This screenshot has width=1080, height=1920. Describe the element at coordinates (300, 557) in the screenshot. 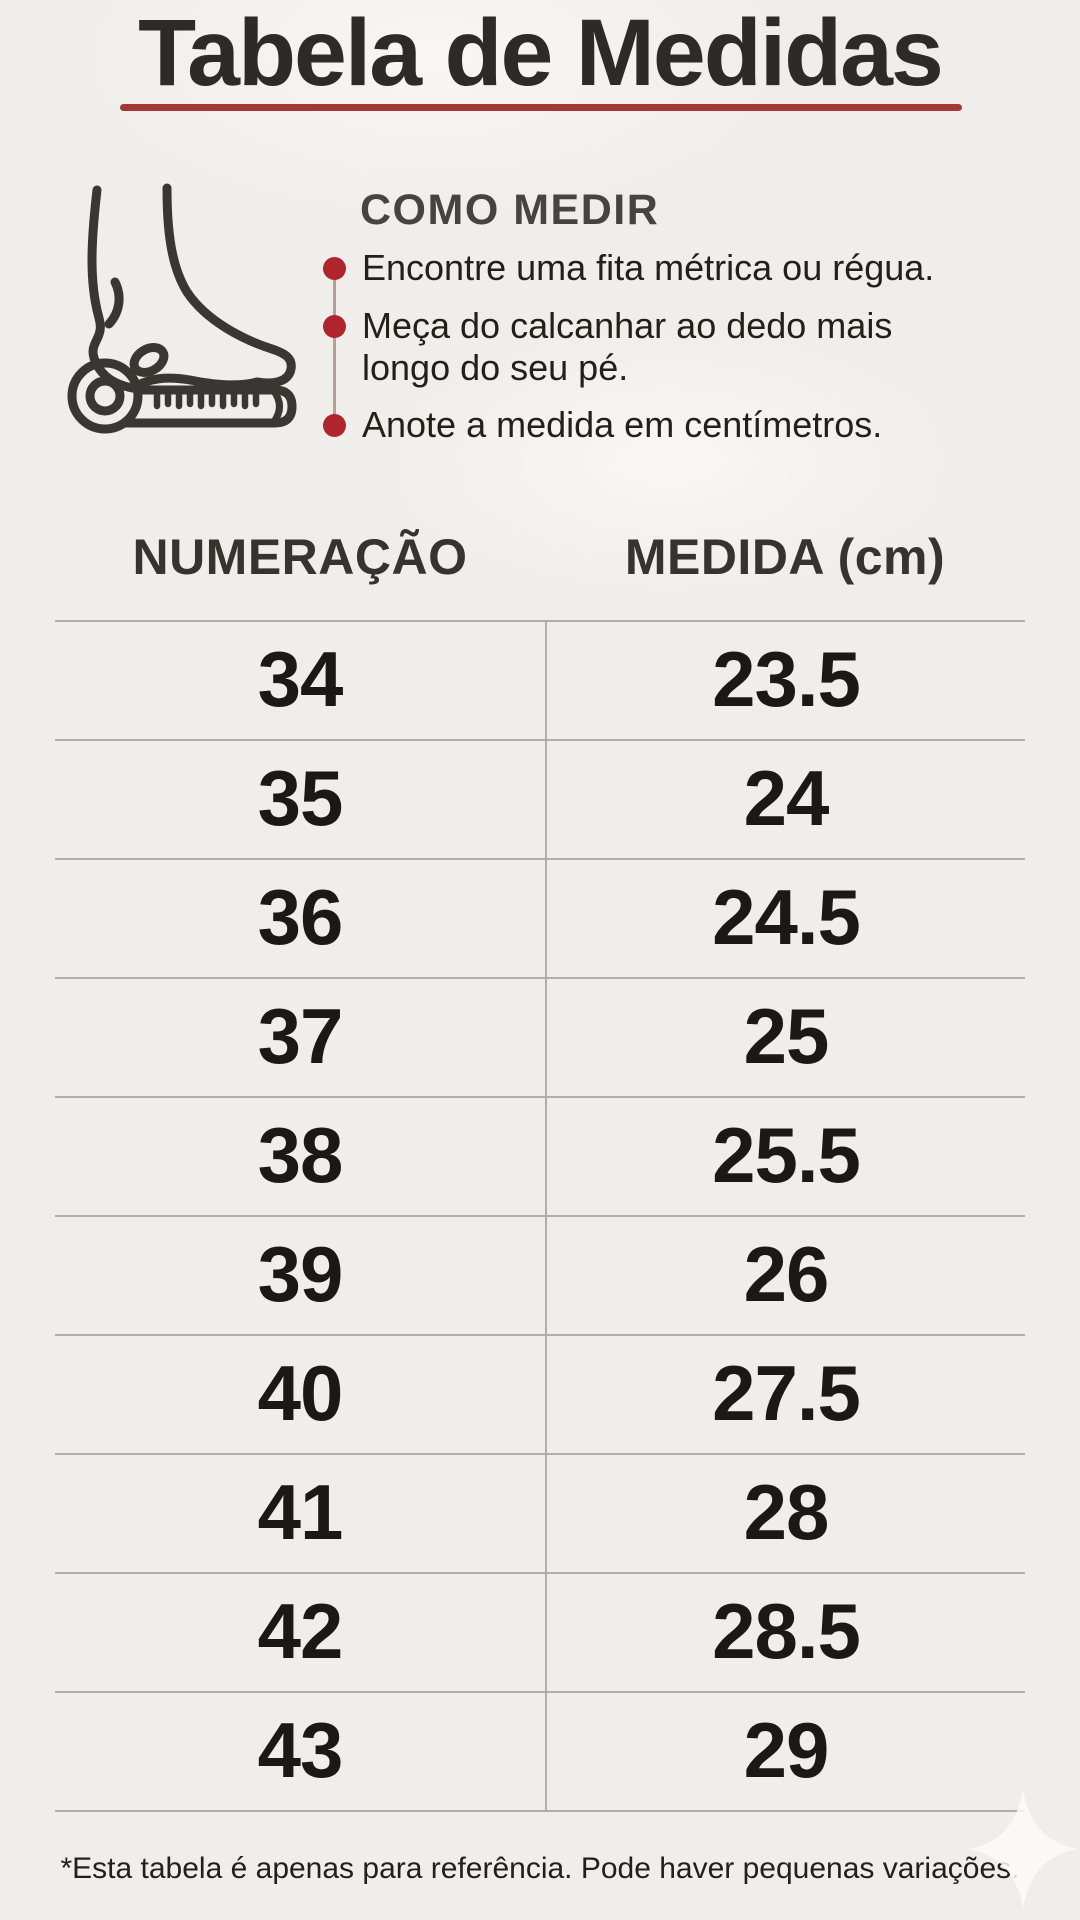

I see `column-header-numeracao: NUMERAÇÃO` at that location.